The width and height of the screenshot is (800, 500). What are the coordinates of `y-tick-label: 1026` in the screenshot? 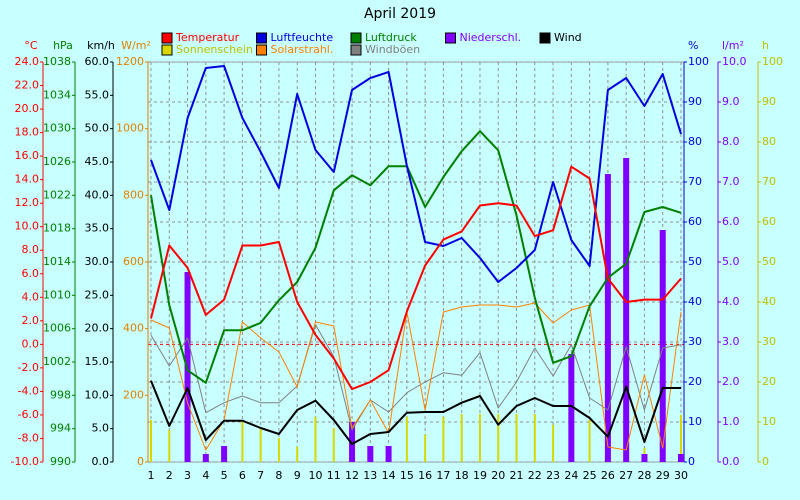 It's located at (57, 161).